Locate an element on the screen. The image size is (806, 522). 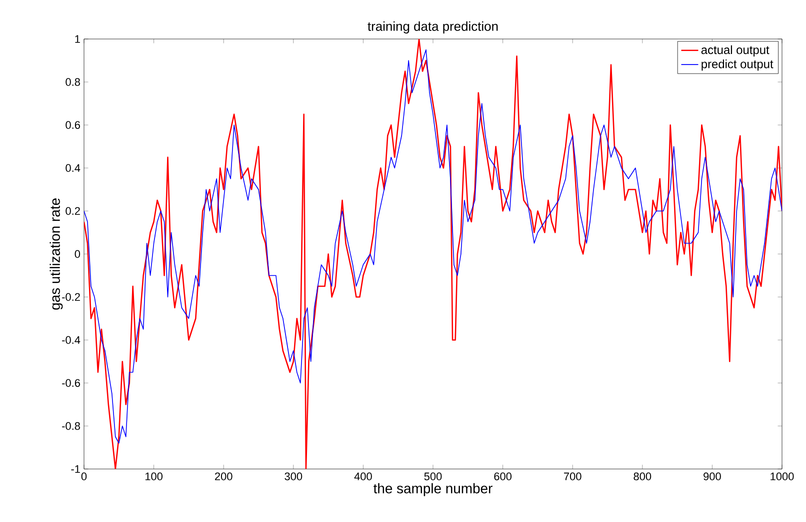
x-tick-label: 500 is located at coordinates (433, 476).